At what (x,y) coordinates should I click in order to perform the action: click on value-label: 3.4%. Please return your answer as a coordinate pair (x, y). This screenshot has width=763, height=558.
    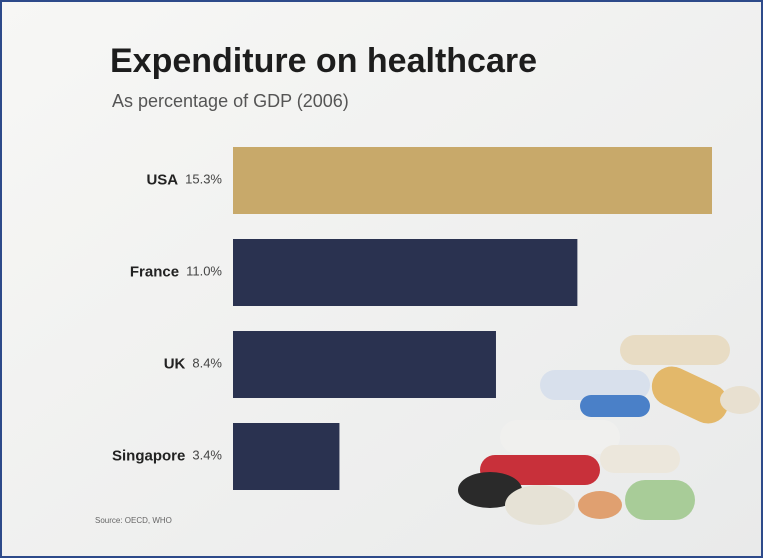
    Looking at the image, I should click on (207, 455).